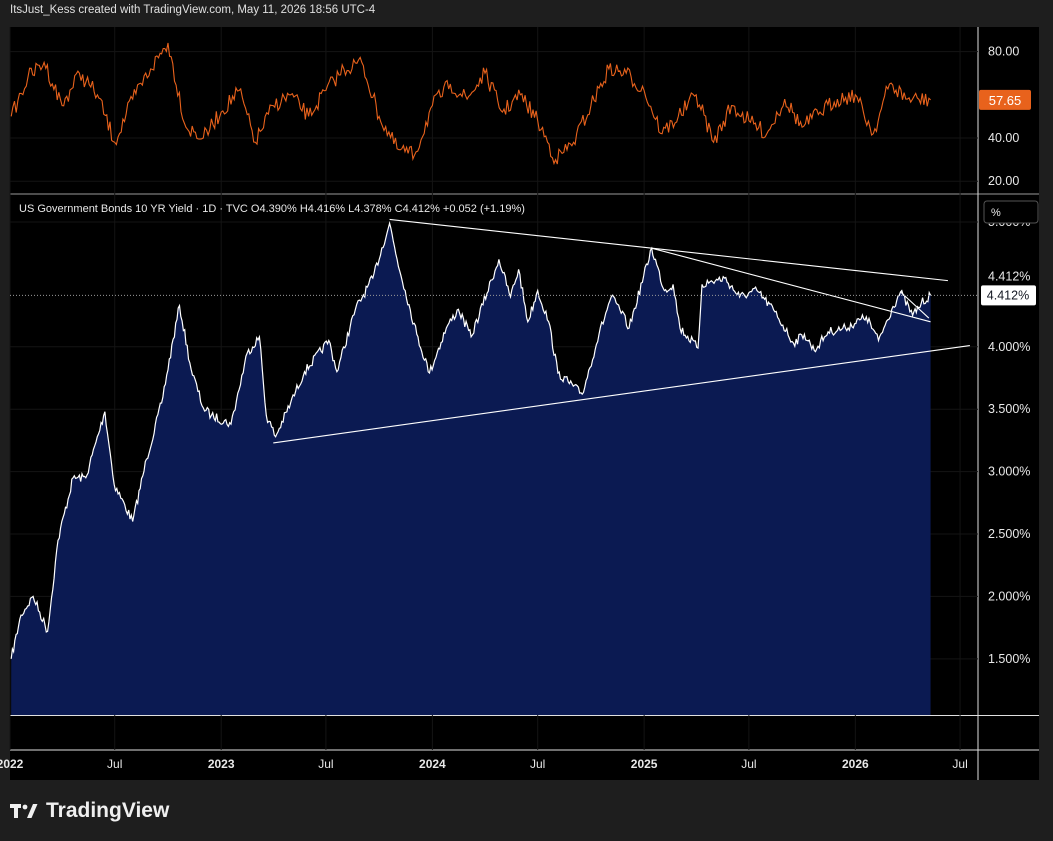 The height and width of the screenshot is (841, 1053). What do you see at coordinates (1009, 659) in the screenshot?
I see `price-scale-label: 1.500%` at bounding box center [1009, 659].